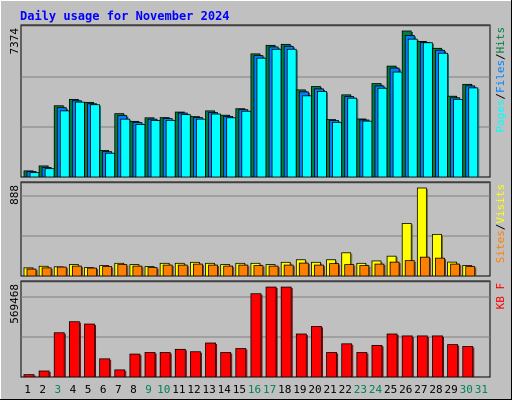  Describe the element at coordinates (133, 389) in the screenshot. I see `x-tick-label-day-8: 8` at that location.